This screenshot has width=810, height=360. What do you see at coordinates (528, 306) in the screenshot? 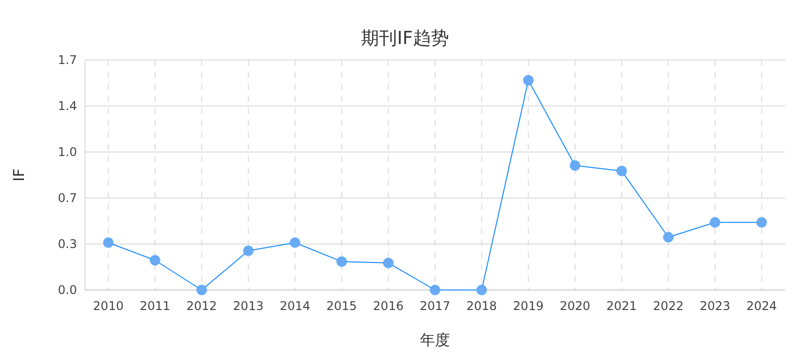
I see `x-tick-label: 2019` at bounding box center [528, 306].